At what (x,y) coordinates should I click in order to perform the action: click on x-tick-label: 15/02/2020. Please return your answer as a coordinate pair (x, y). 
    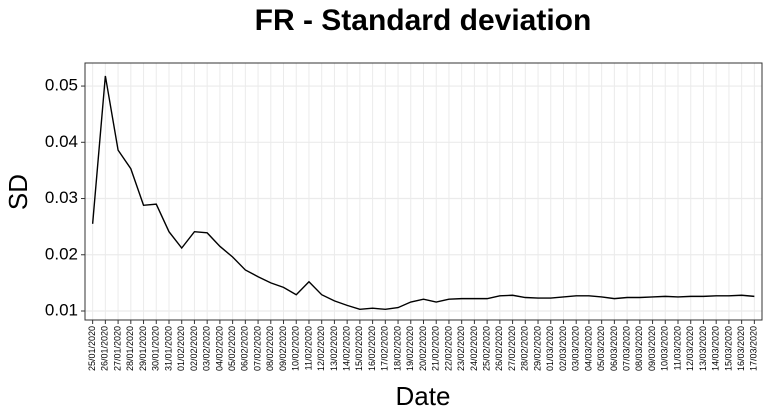
    Looking at the image, I should click on (359, 348).